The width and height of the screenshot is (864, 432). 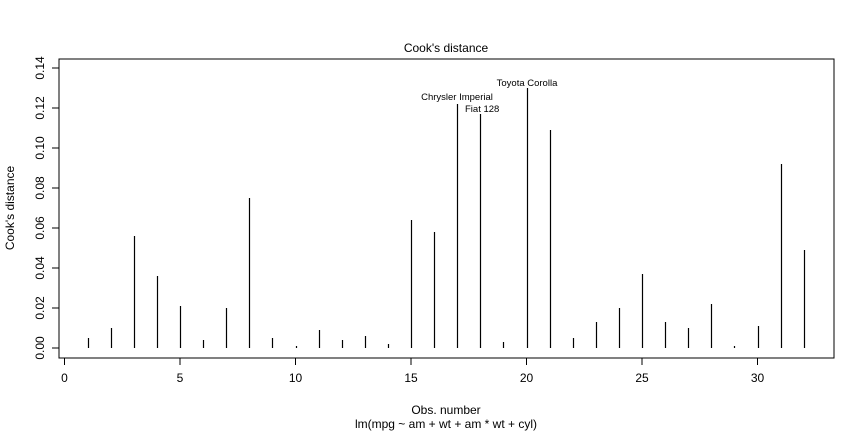 I want to click on x-tick-label: 5, so click(x=180, y=378).